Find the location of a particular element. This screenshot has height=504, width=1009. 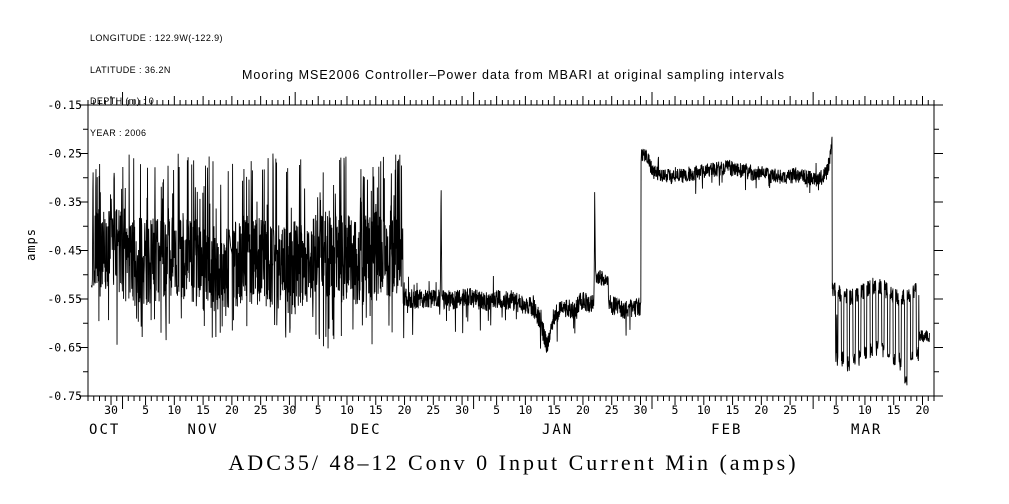

y-tick-label: -0.65 is located at coordinates (64, 348).